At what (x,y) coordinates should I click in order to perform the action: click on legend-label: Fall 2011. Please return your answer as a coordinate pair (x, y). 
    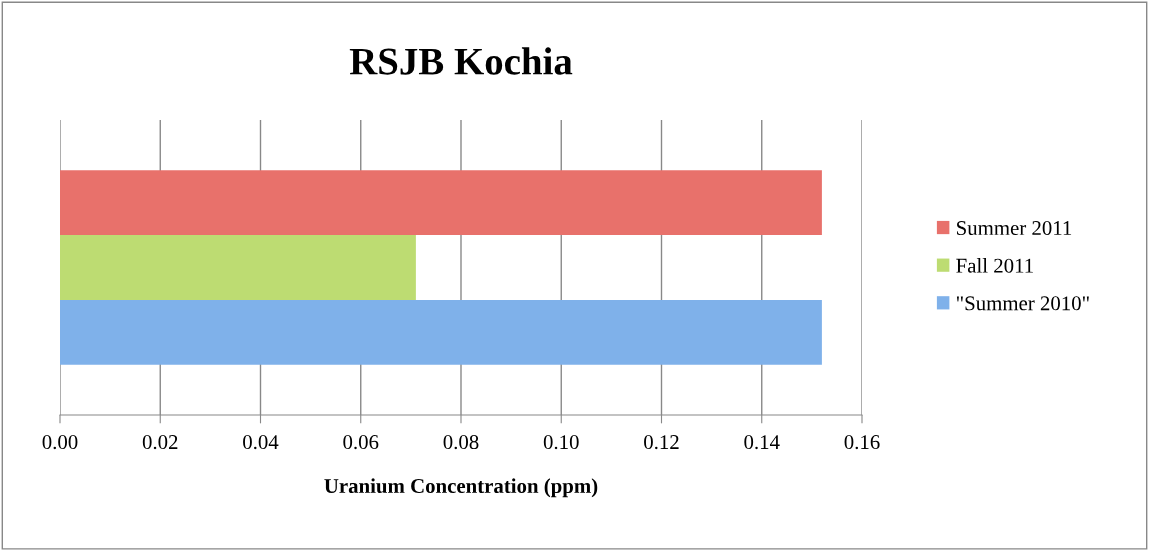
    Looking at the image, I should click on (994, 265).